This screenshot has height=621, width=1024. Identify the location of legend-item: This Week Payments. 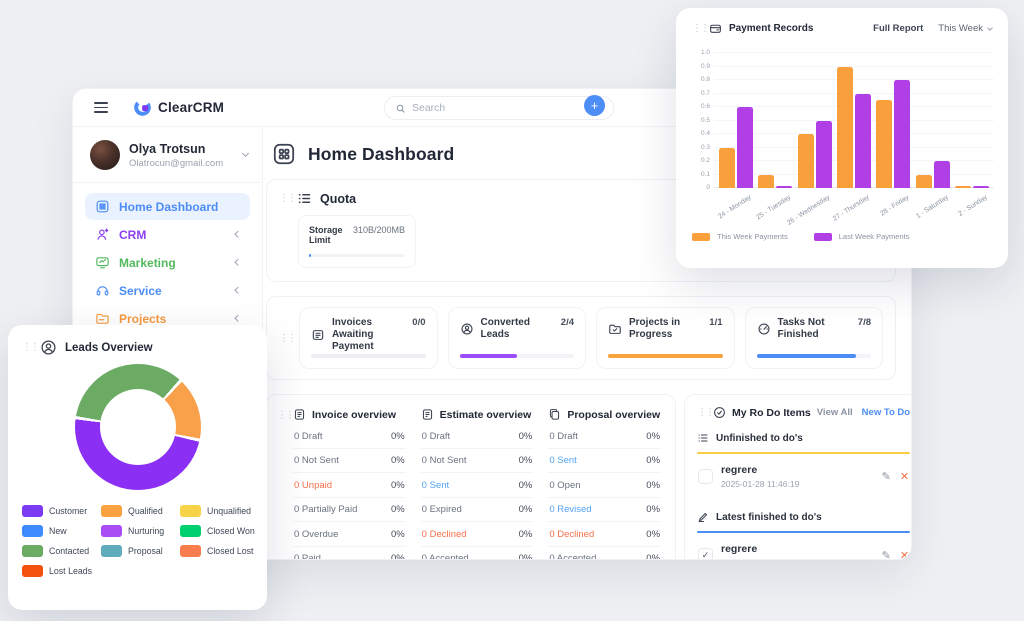
(740, 236).